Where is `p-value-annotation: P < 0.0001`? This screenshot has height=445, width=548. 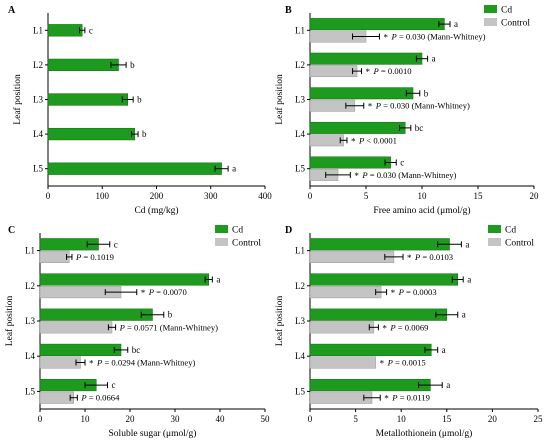
p-value-annotation: P < 0.0001 is located at coordinates (377, 140).